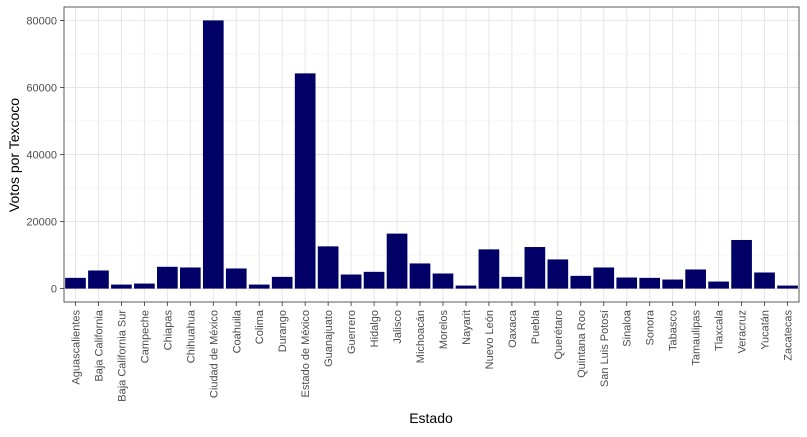 The width and height of the screenshot is (807, 437). What do you see at coordinates (628, 328) in the screenshot?
I see `x-tick-label: Sinaloa` at bounding box center [628, 328].